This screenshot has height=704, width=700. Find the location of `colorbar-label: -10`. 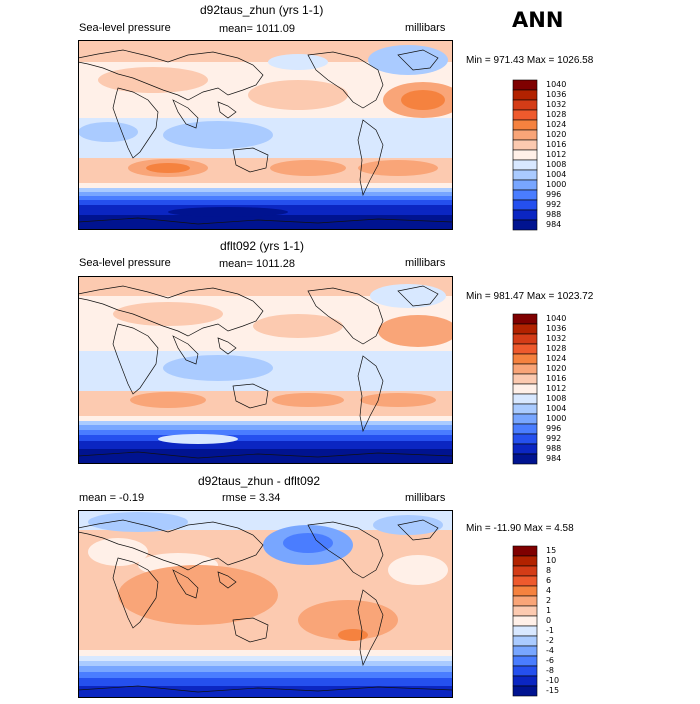

colorbar-label: -10 is located at coordinates (553, 680).